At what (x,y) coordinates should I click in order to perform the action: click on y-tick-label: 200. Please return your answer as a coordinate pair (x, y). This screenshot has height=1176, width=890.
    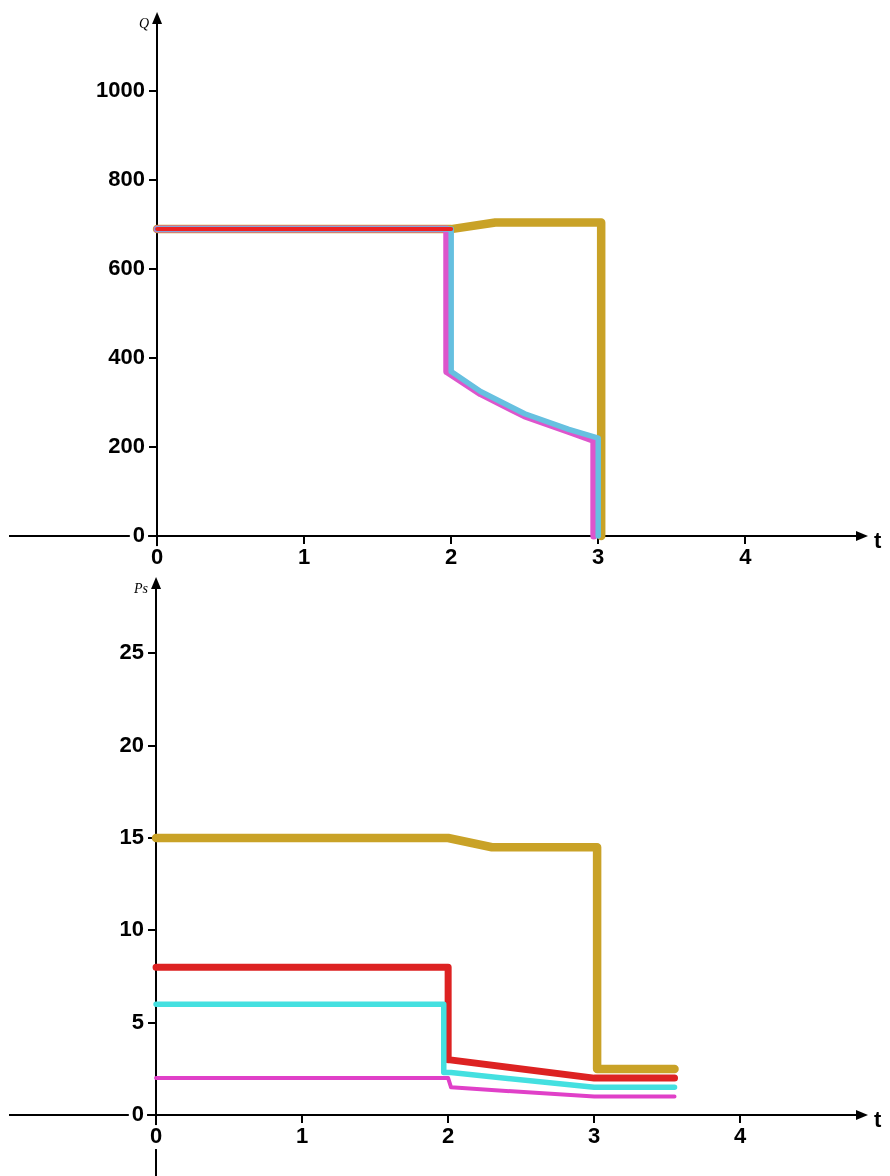
    Looking at the image, I should click on (127, 446).